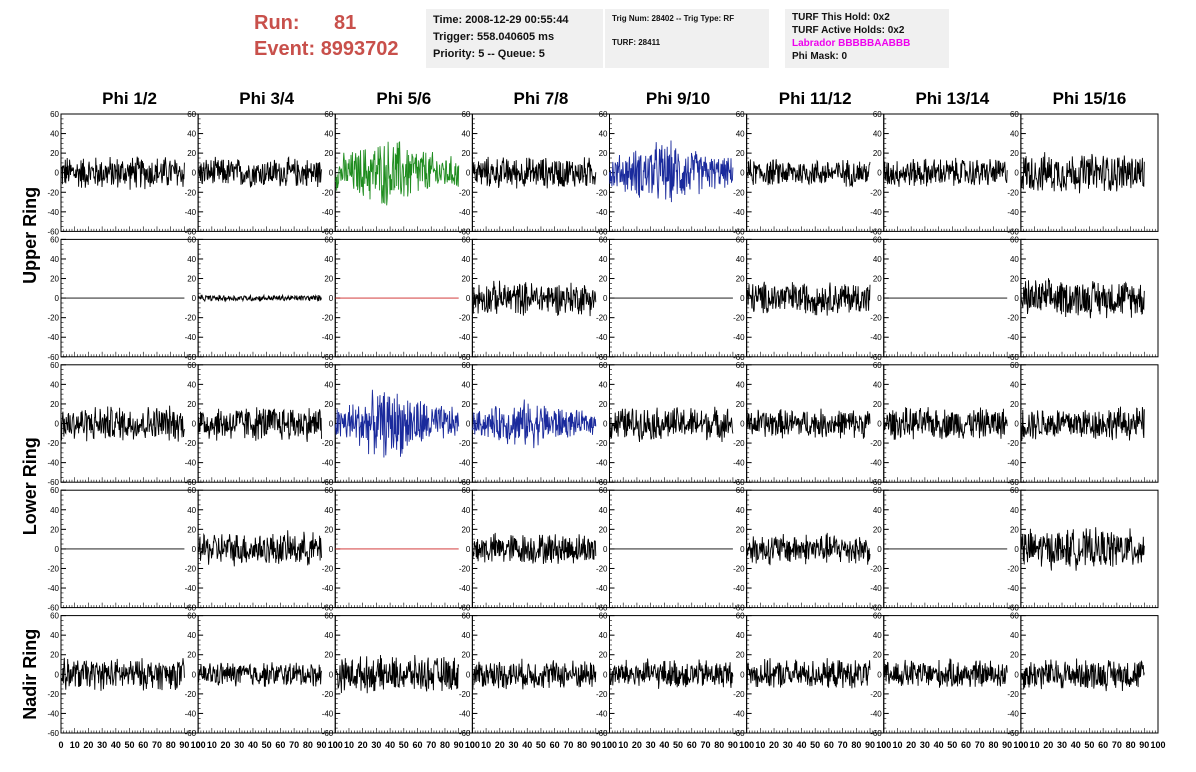  What do you see at coordinates (285, 49) in the screenshot?
I see `event-label: Event:` at bounding box center [285, 49].